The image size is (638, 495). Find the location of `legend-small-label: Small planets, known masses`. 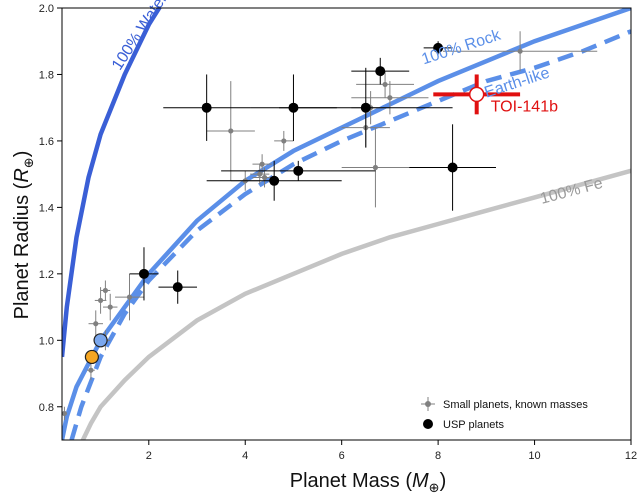

legend-small-label: Small planets, known masses is located at coordinates (515, 405).